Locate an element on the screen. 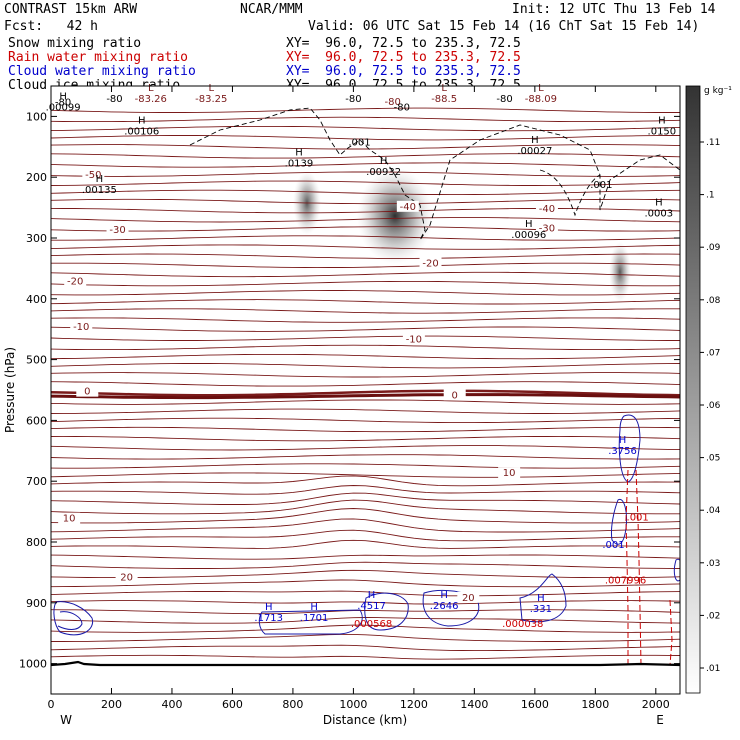 The height and width of the screenshot is (740, 740). cloud-ice-contours is located at coordinates (434, 174).